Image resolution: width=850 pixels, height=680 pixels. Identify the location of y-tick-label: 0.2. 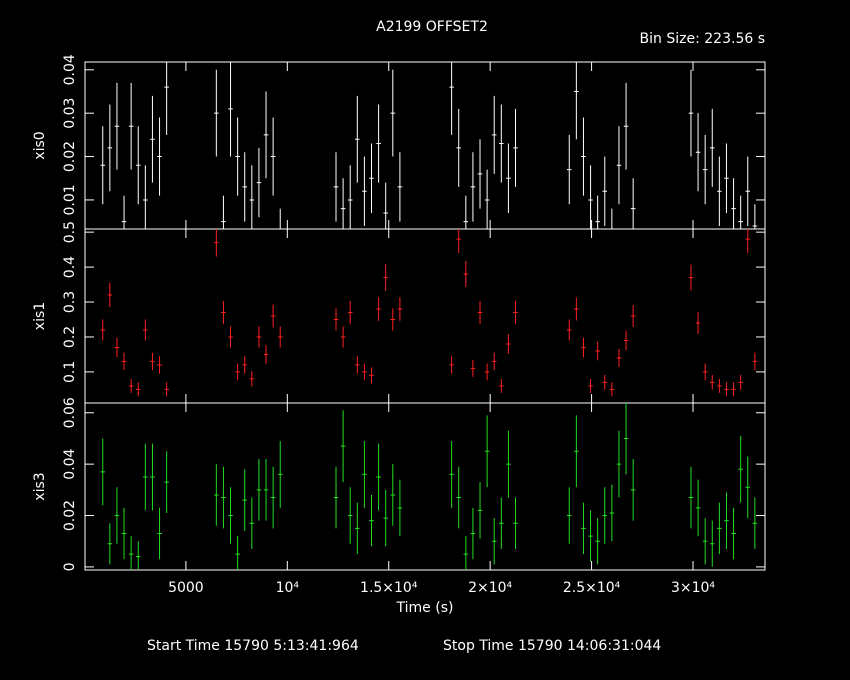
(70, 337).